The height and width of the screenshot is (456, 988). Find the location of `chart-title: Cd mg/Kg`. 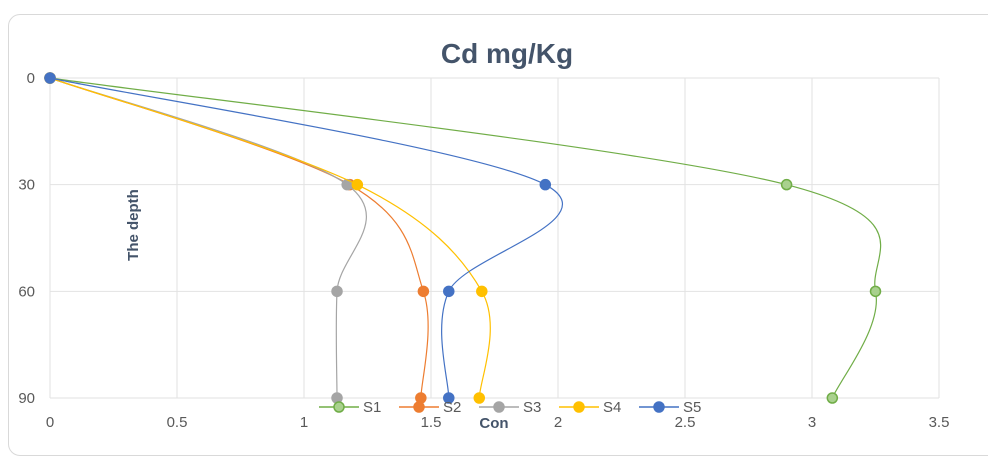

chart-title: Cd mg/Kg is located at coordinates (507, 53).